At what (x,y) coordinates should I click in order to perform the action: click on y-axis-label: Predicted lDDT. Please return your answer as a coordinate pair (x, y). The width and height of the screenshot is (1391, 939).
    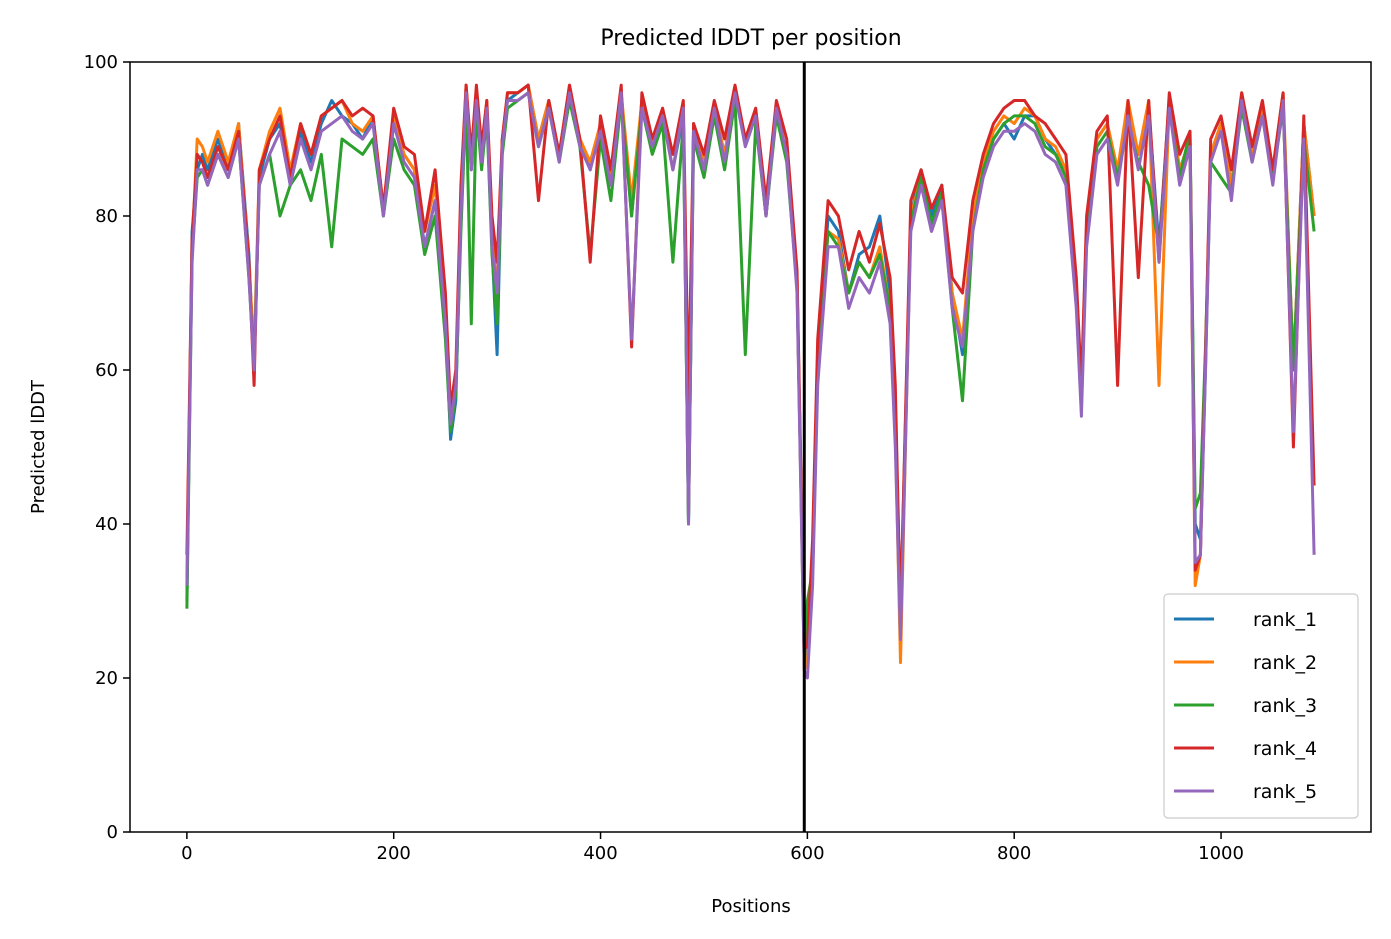
    Looking at the image, I should click on (38, 446).